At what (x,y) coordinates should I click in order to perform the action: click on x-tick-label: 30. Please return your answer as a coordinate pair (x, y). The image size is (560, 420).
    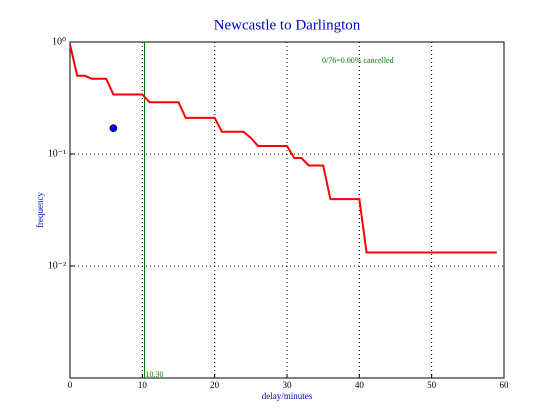
    Looking at the image, I should click on (288, 385).